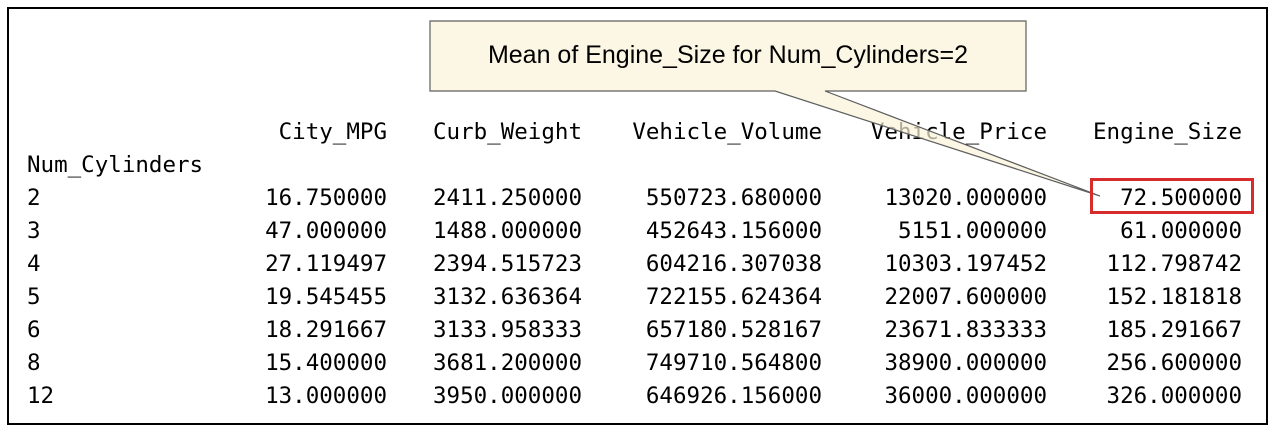 This screenshot has width=1279, height=435. I want to click on table-cell: 2394.515723, so click(507, 264).